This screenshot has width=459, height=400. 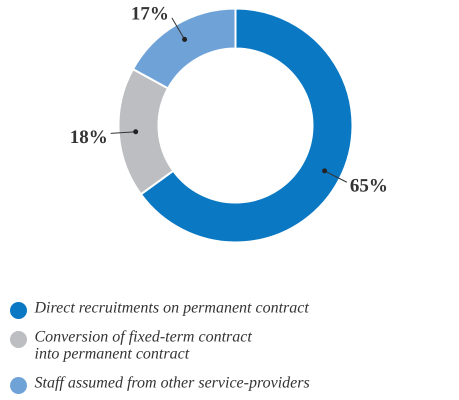 What do you see at coordinates (172, 308) in the screenshot?
I see `legend-label: Direct recruitments on permanent contract` at bounding box center [172, 308].